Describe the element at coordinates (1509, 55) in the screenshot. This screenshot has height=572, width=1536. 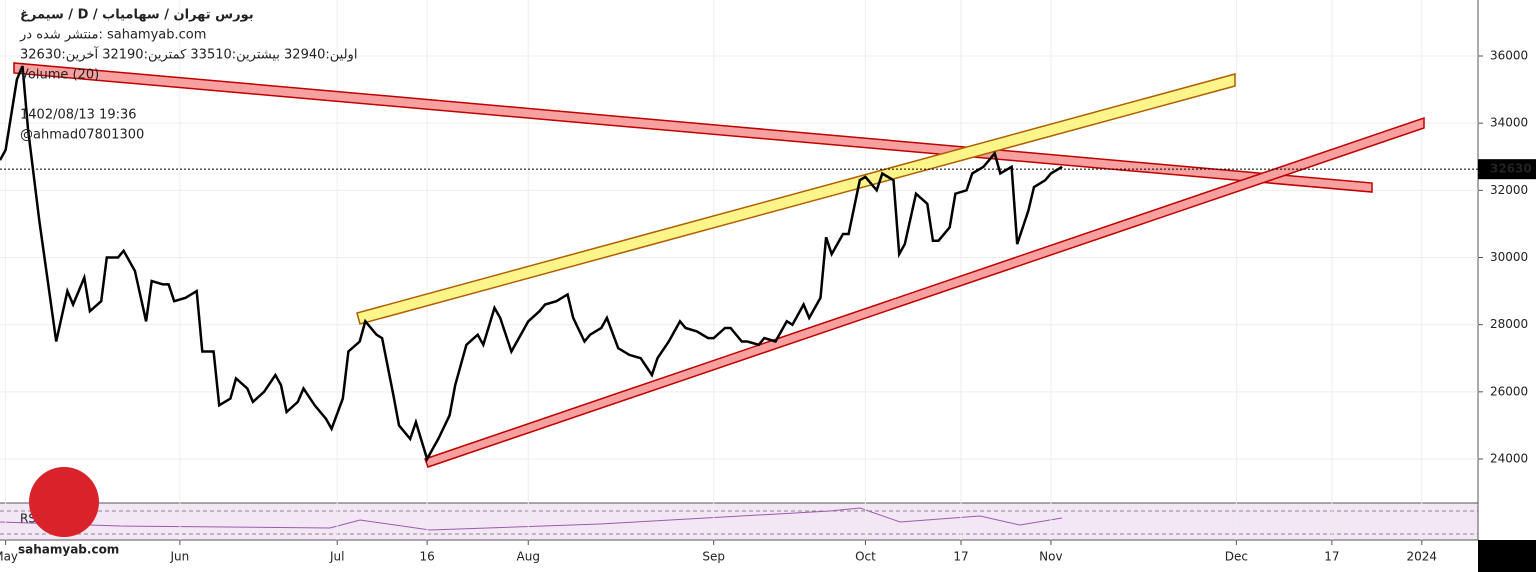
I see `y-tick-label: 36000` at that location.